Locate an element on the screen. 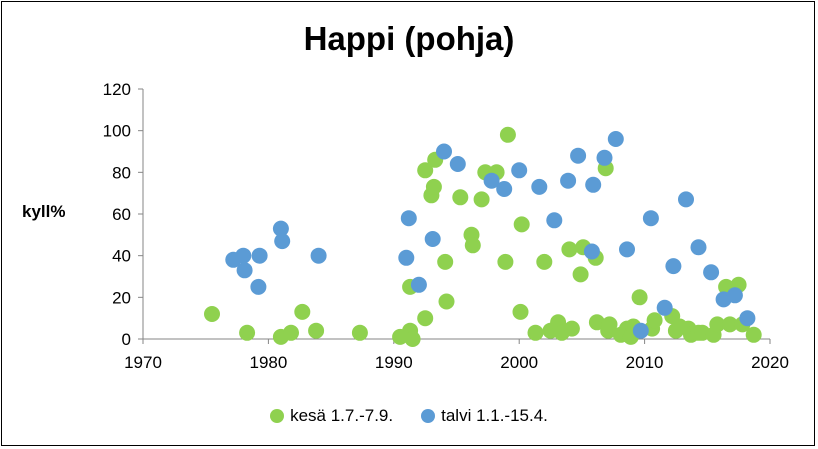 This screenshot has width=818, height=449. y-tick-label: 120 is located at coordinates (117, 89).